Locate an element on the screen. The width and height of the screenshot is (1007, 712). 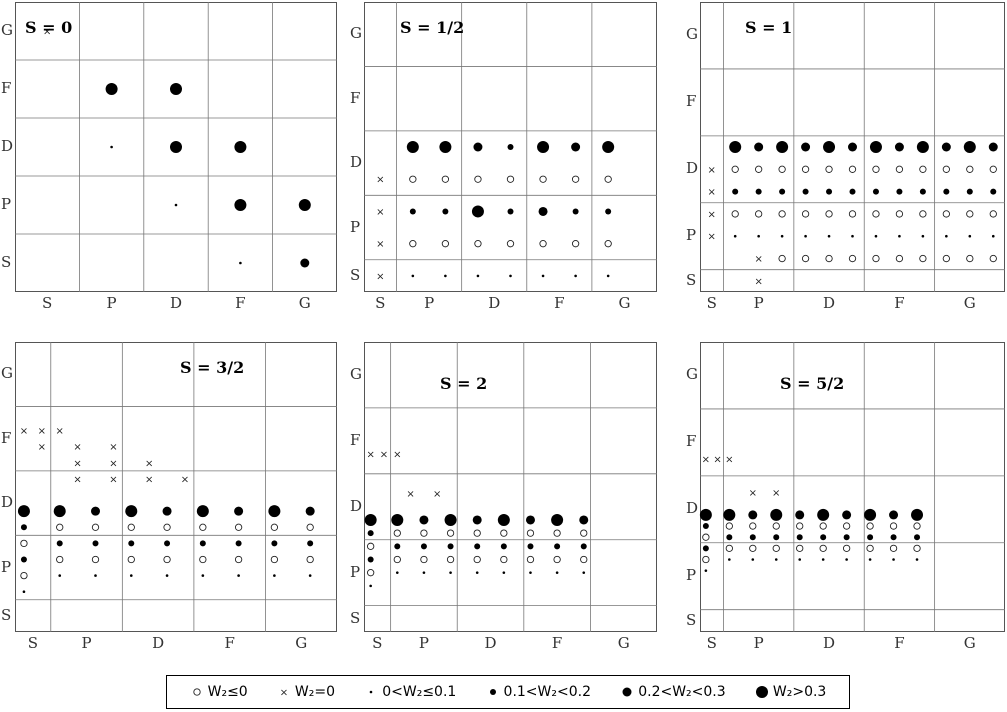
column-label-p: P is located at coordinates (111, 303).